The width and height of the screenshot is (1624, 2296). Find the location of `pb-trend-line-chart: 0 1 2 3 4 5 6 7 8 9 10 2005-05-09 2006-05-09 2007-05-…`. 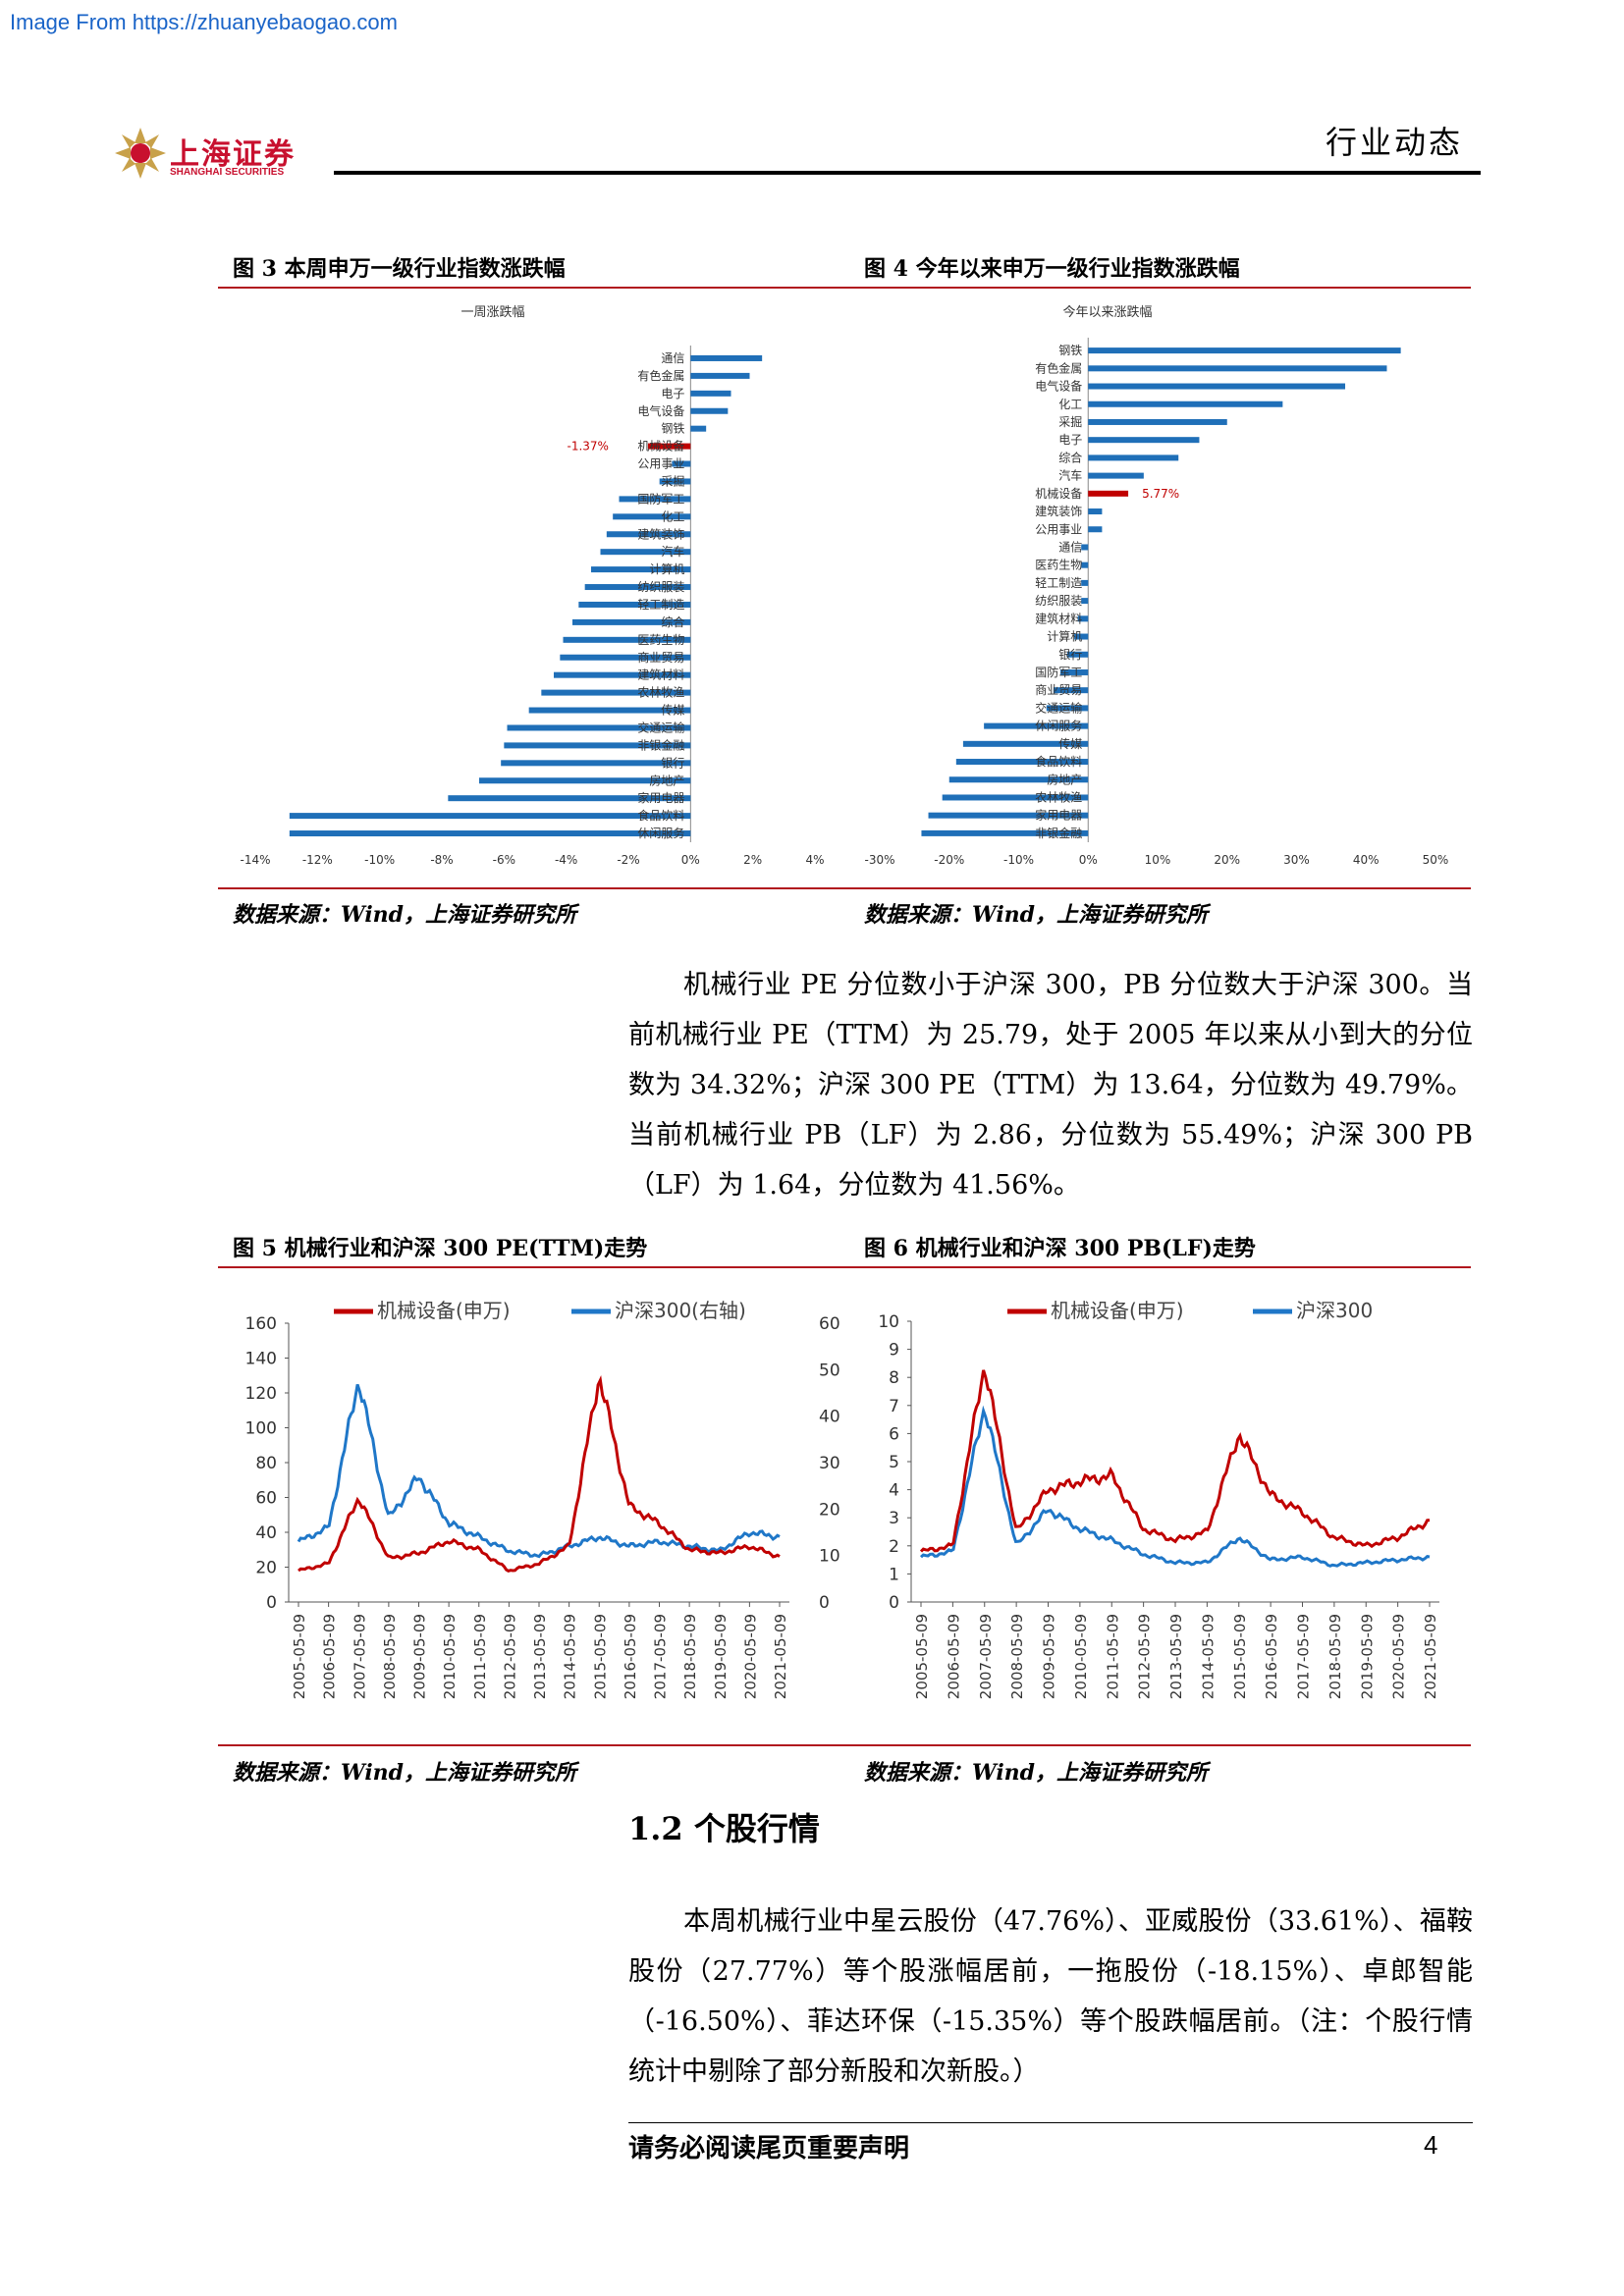

pb-trend-line-chart: 0 1 2 3 4 5 6 7 8 9 10 2005-05-09 2006-05-09 2007-05-… is located at coordinates (1158, 1499).